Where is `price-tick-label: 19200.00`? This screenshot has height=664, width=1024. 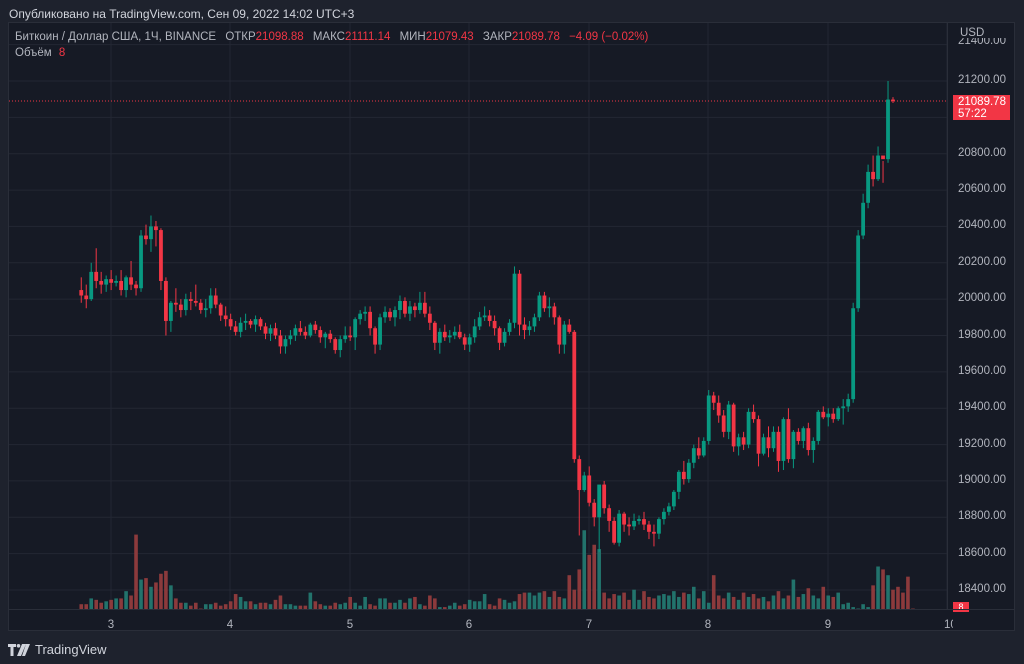
price-tick-label: 19200.00 is located at coordinates (982, 443).